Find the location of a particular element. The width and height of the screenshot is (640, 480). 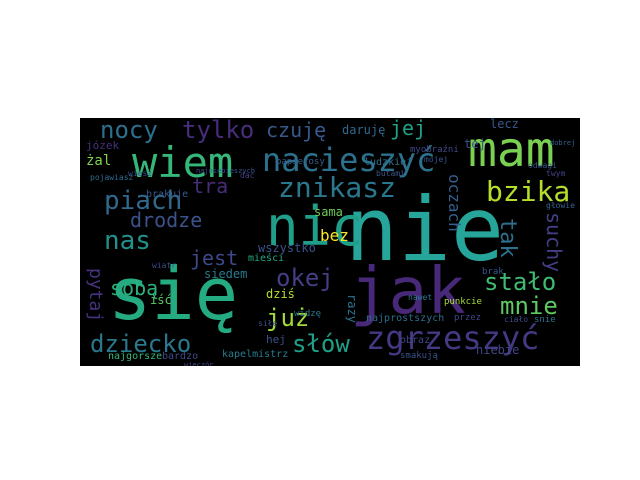

word: hej is located at coordinates (276, 339).